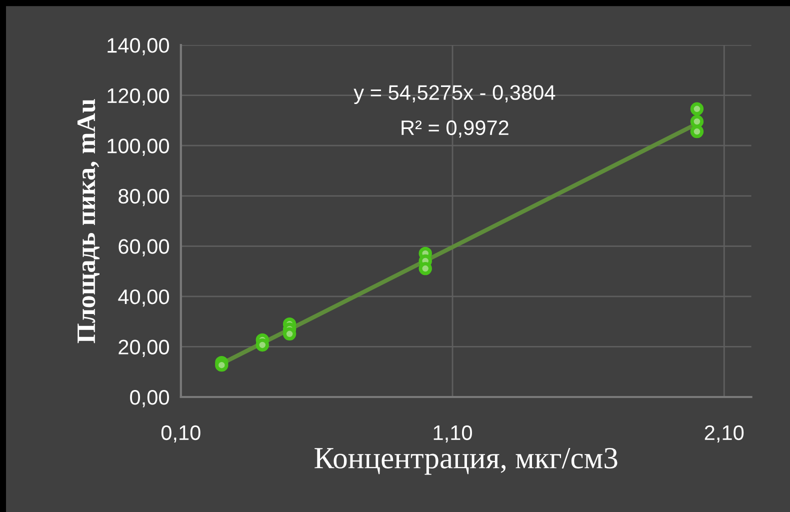 This screenshot has height=512, width=790. What do you see at coordinates (138, 97) in the screenshot?
I see `y-tick-label: 120,00` at bounding box center [138, 97].